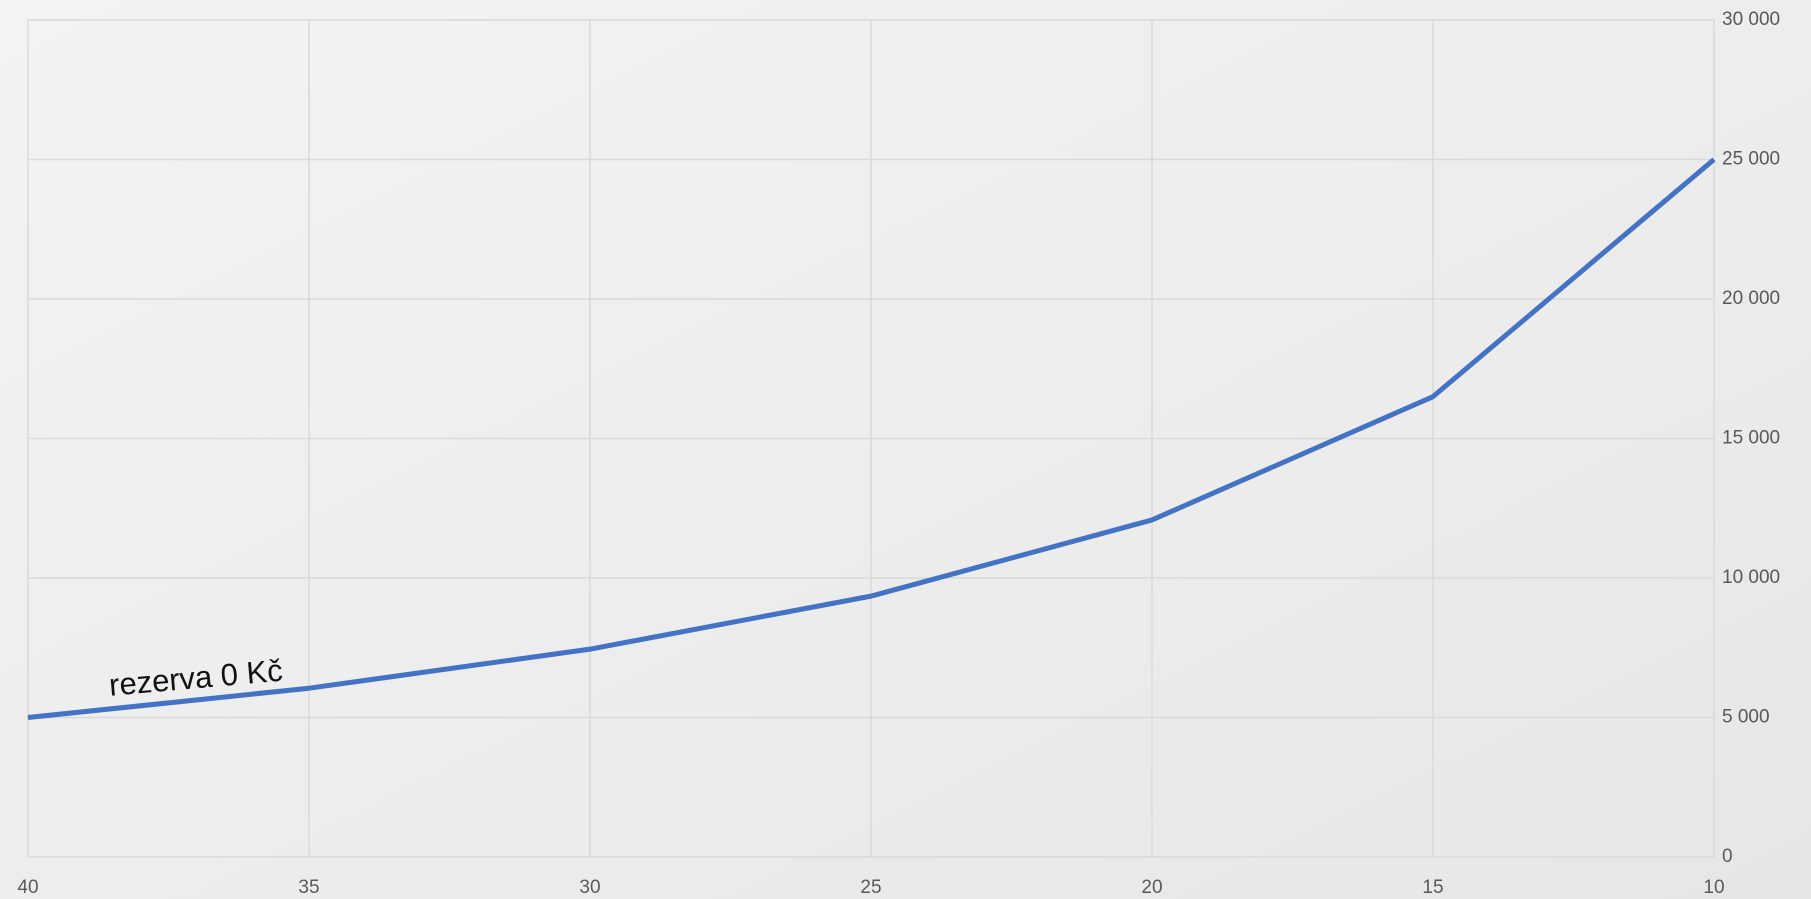 The width and height of the screenshot is (1811, 899). Describe the element at coordinates (1751, 577) in the screenshot. I see `y-tick-label: 10 000` at that location.